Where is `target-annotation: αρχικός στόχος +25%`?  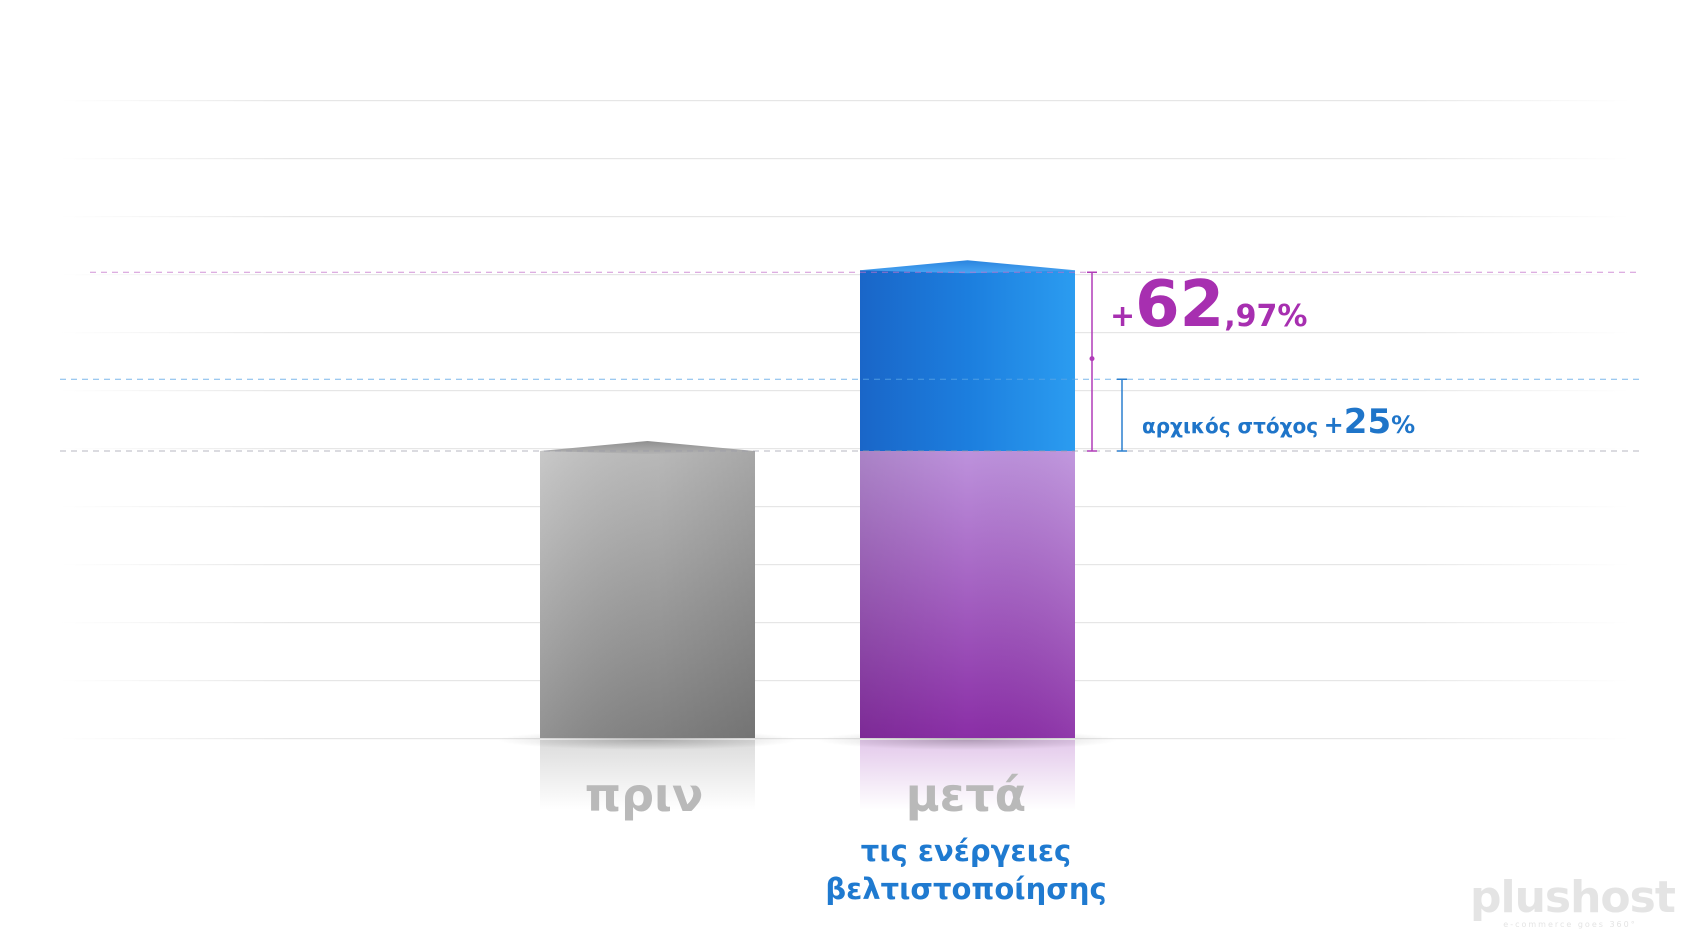
target-annotation: αρχικός στόχος +25% is located at coordinates (1278, 422).